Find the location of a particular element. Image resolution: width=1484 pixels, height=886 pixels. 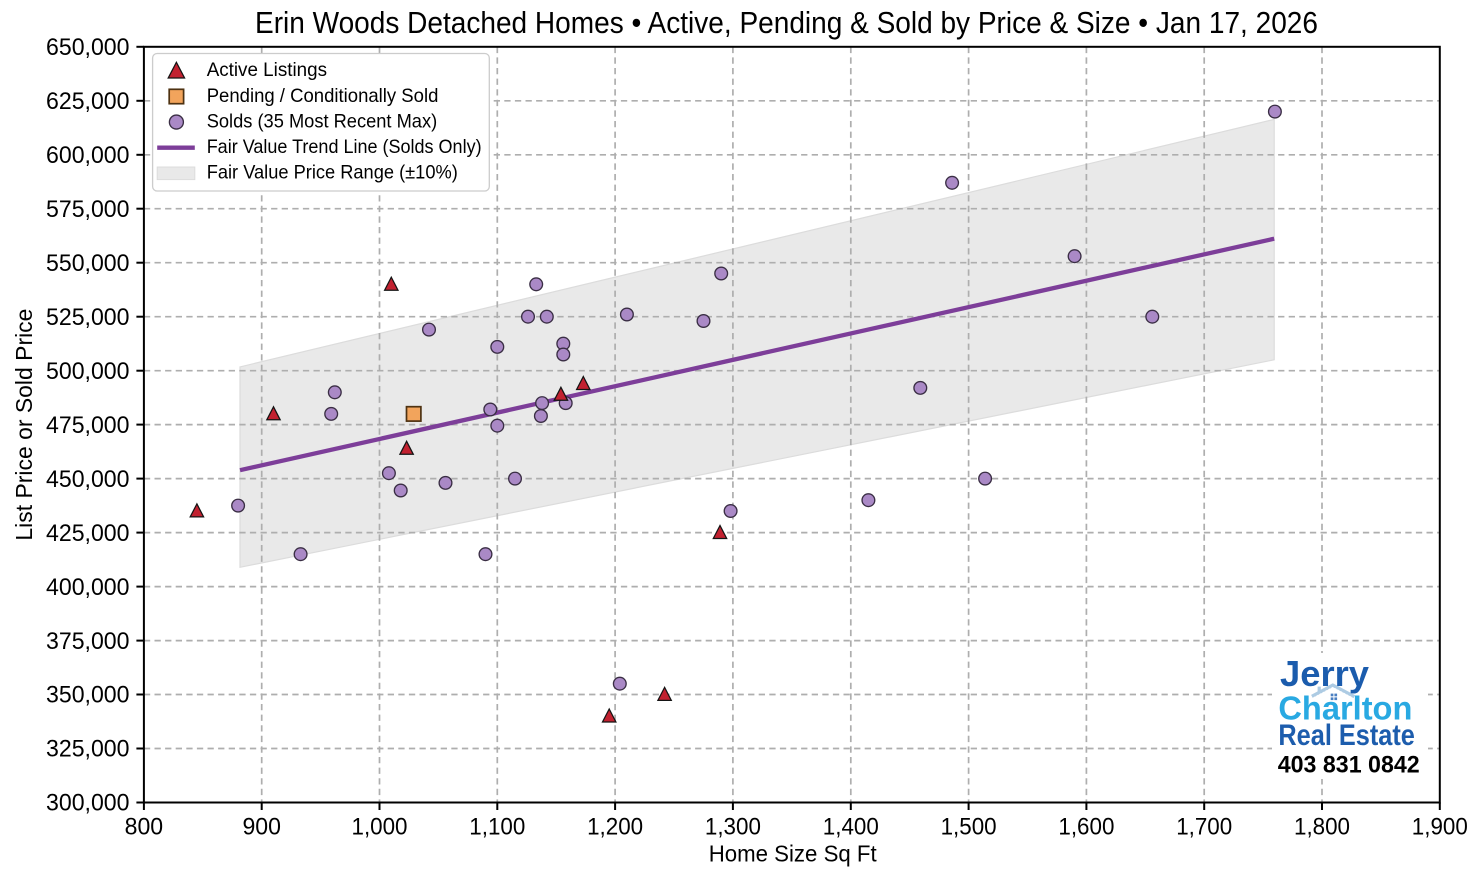

svg-text: Pending / Conditionally Sold is located at coordinates (323, 96).